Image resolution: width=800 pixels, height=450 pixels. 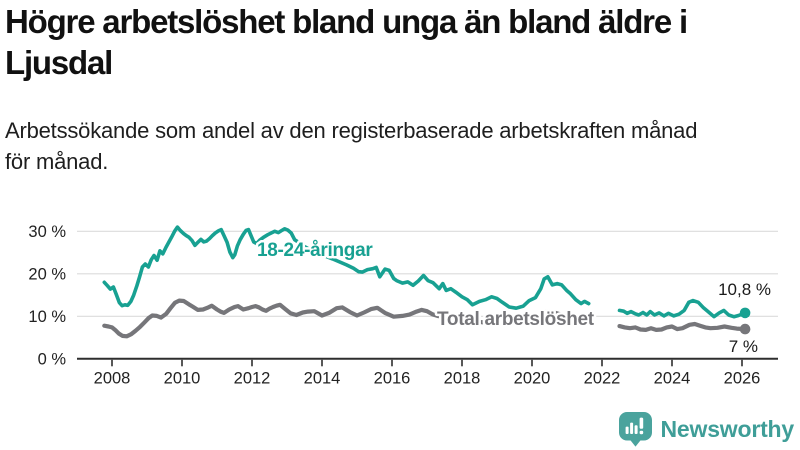 I want to click on y-tick-label: 20 %, so click(x=47, y=274).